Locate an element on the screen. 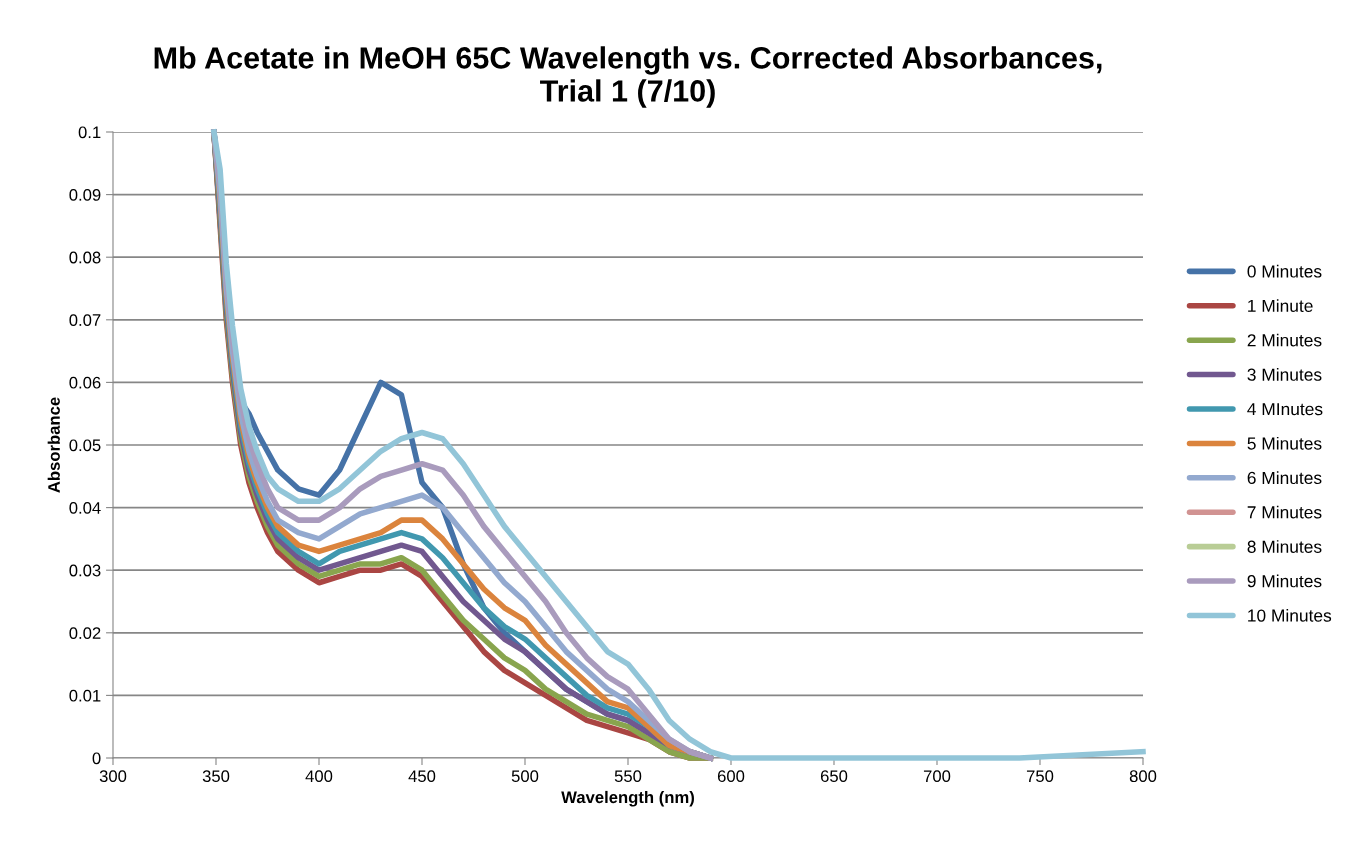 Image resolution: width=1352 pixels, height=855 pixels. y-tick-label: 0.06 is located at coordinates (85, 382).